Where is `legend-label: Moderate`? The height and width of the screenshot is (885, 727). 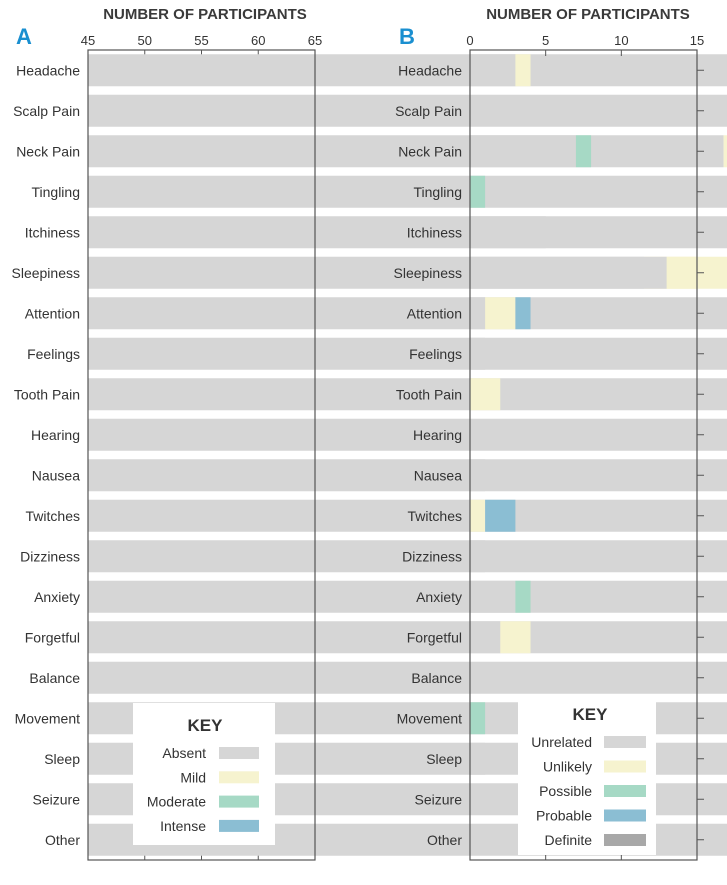
legend-label: Moderate is located at coordinates (176, 802).